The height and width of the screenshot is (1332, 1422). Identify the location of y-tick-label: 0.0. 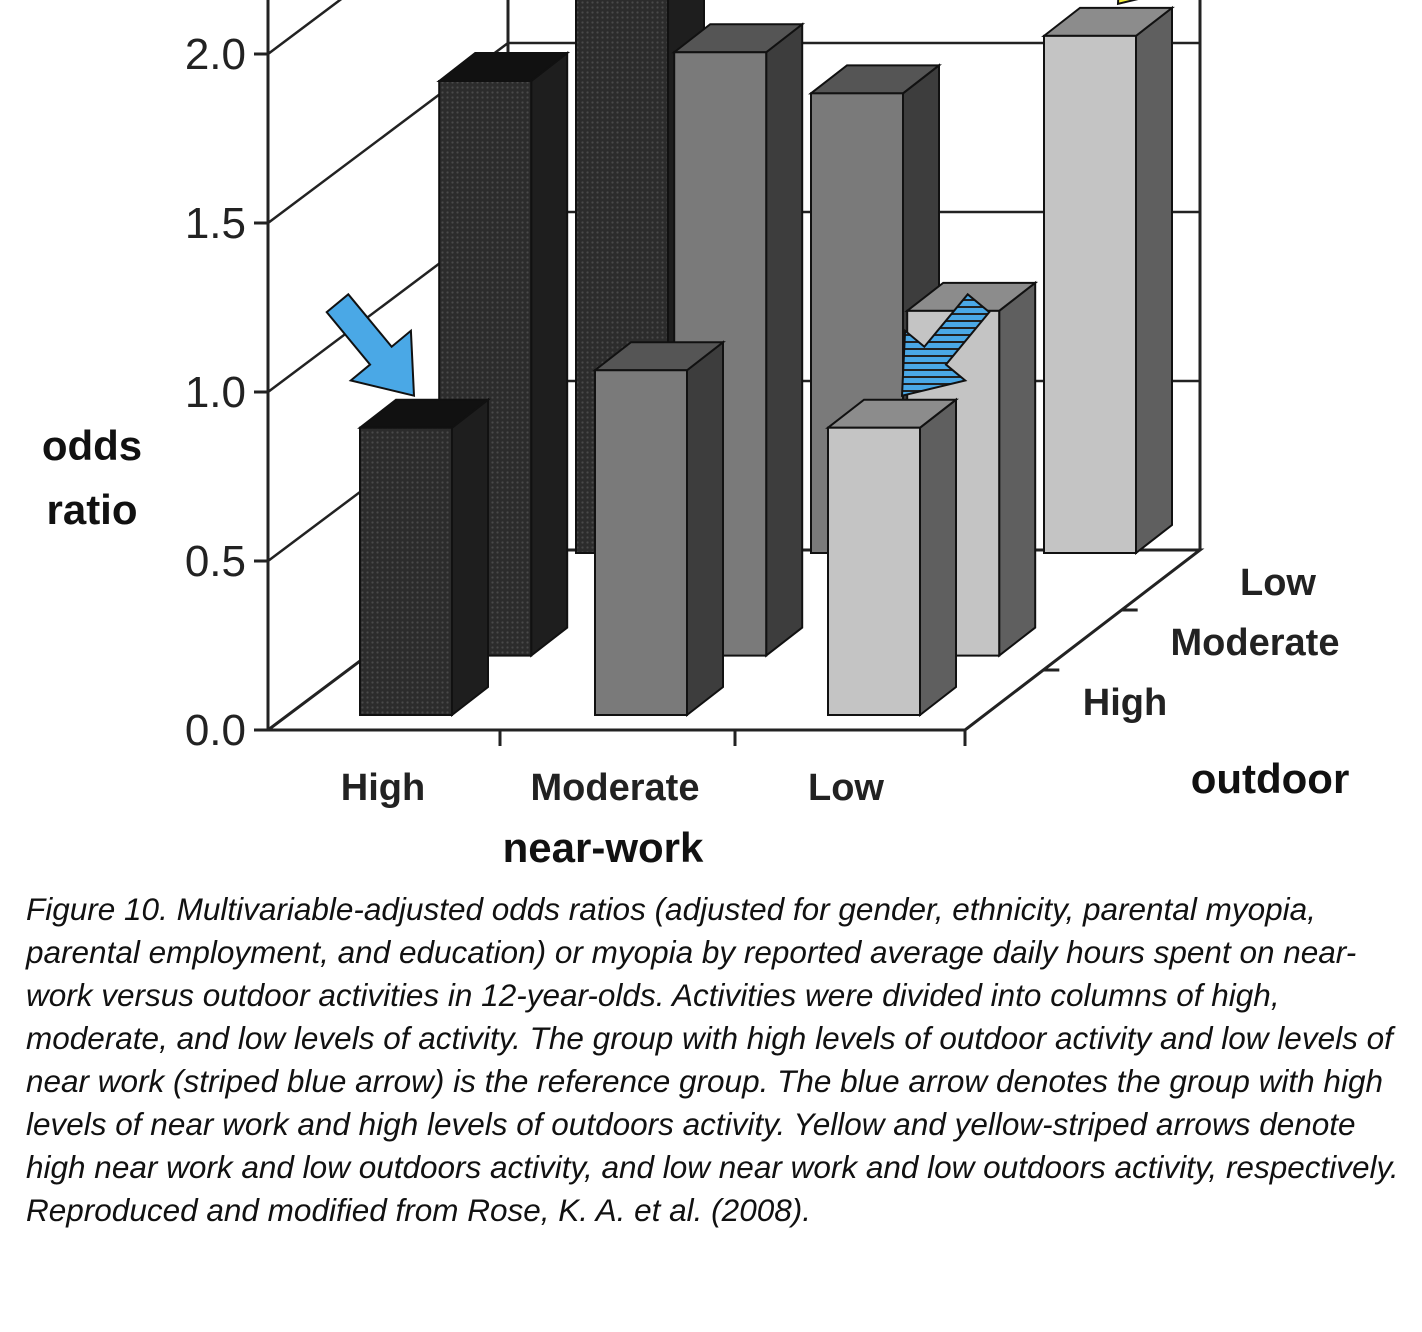
(215, 730).